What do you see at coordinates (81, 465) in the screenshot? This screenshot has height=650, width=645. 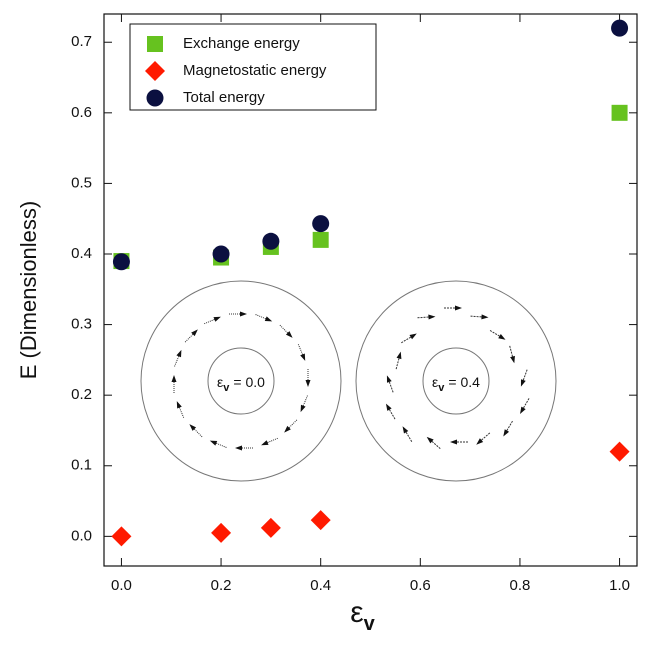 I see `y-tick-label: 0.1` at bounding box center [81, 465].